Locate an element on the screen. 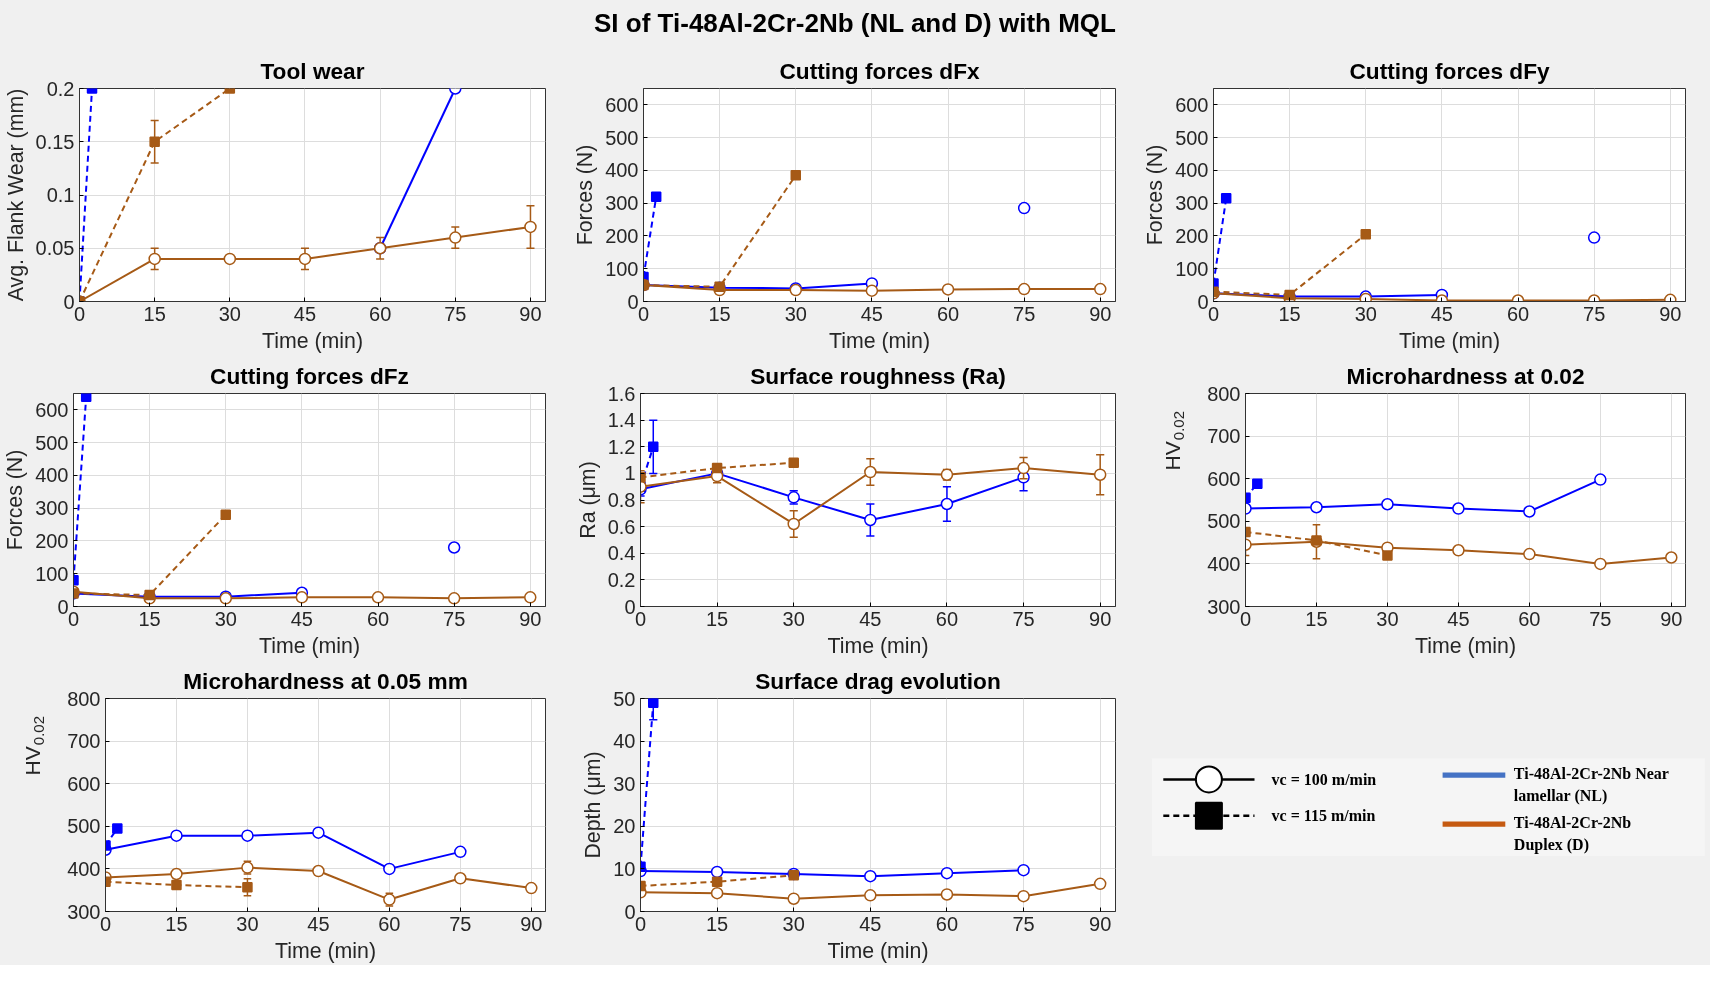  y-axis-title: Ra (μm) is located at coordinates (587, 500).